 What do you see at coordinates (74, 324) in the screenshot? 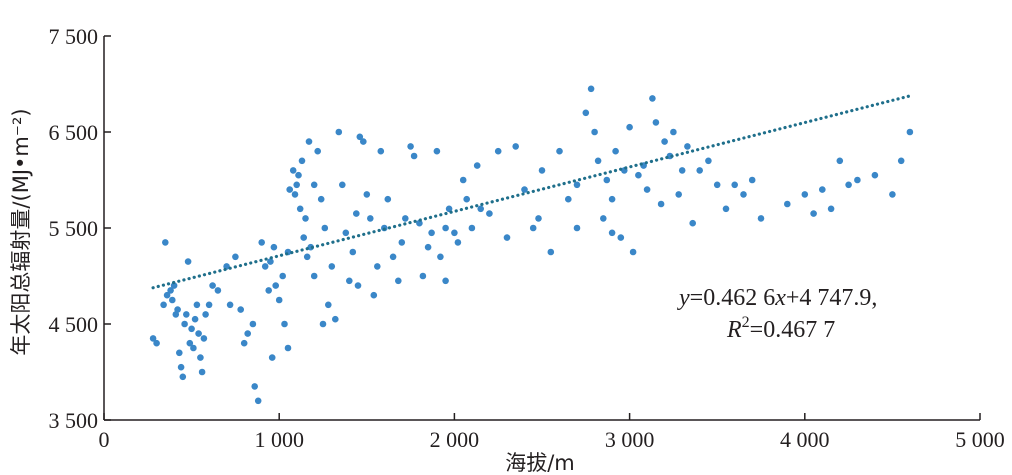
I see `y-tick-label: 4 500` at bounding box center [74, 324].